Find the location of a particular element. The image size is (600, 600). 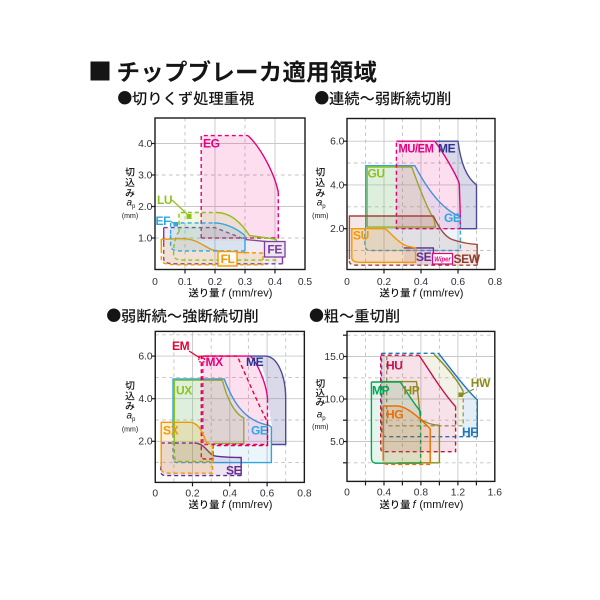

svg-text: 0.3 is located at coordinates (245, 282).